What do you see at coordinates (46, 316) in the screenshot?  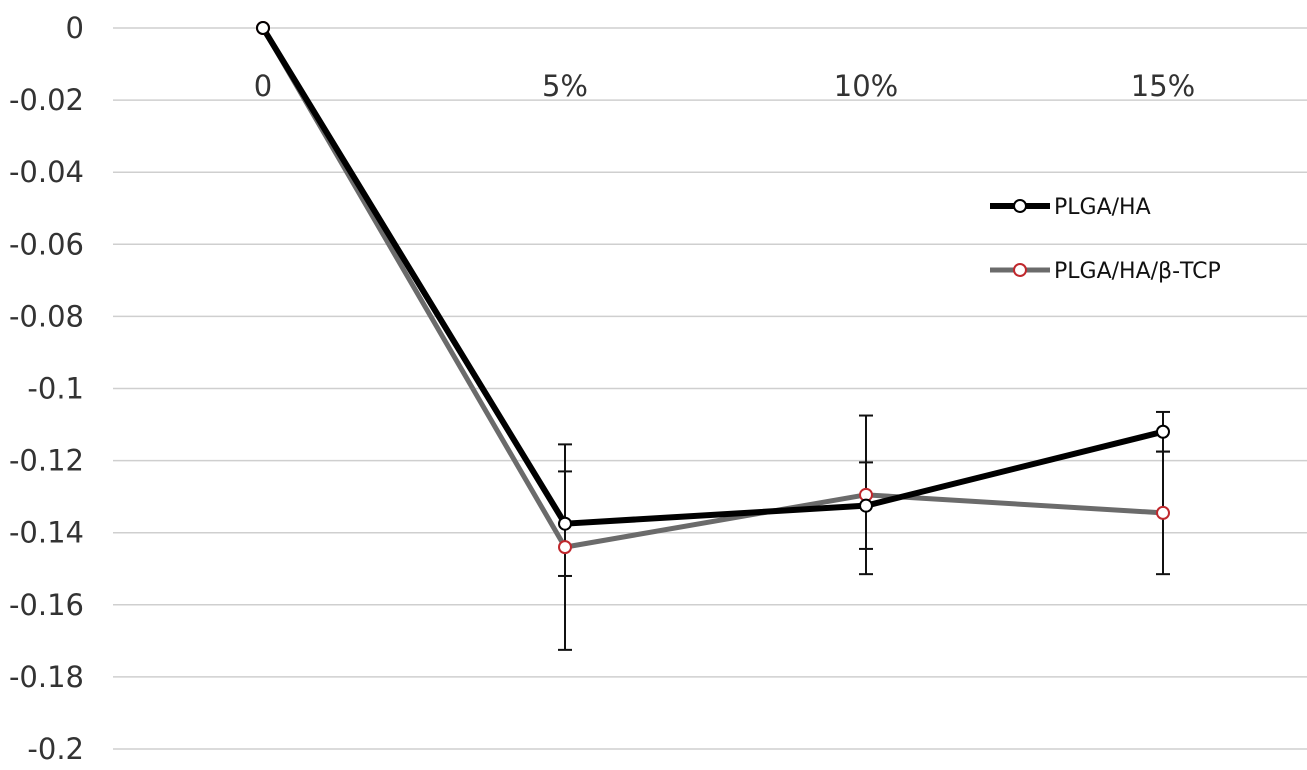 I see `y-tick-label: -0.08` at bounding box center [46, 316].